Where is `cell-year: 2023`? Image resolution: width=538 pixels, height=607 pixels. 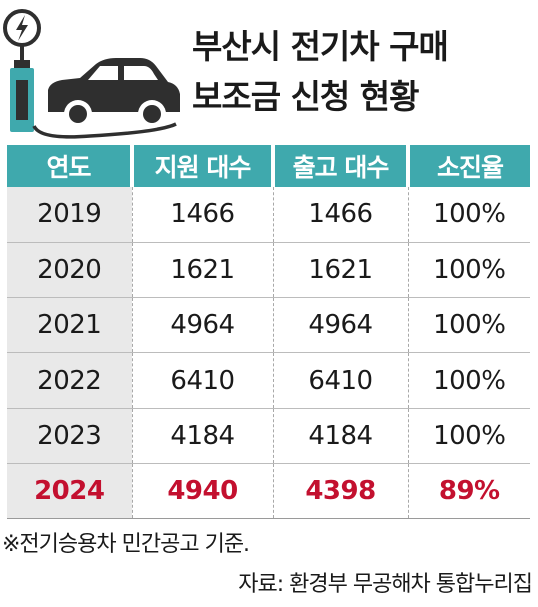 cell-year: 2023 is located at coordinates (69, 436).